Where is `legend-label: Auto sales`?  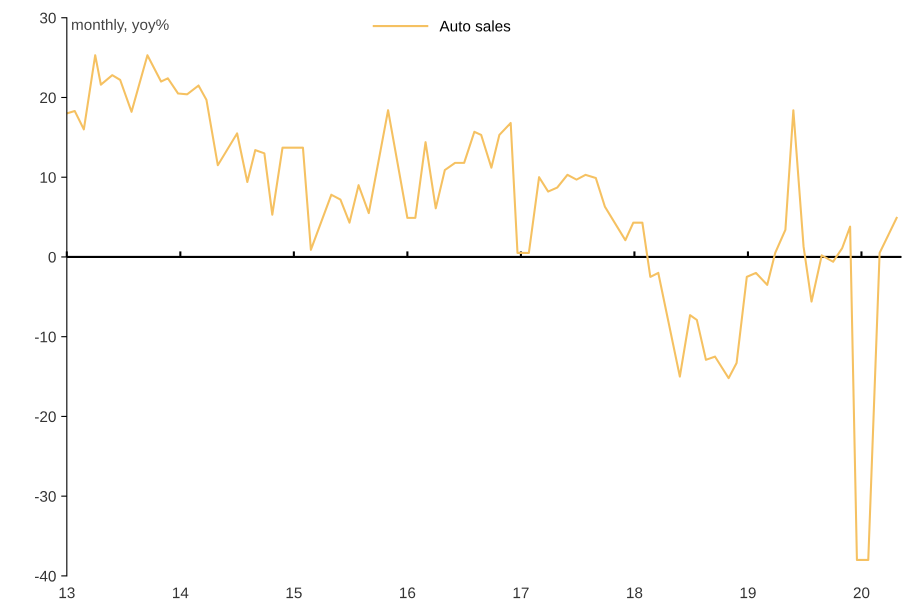 legend-label: Auto sales is located at coordinates (475, 26).